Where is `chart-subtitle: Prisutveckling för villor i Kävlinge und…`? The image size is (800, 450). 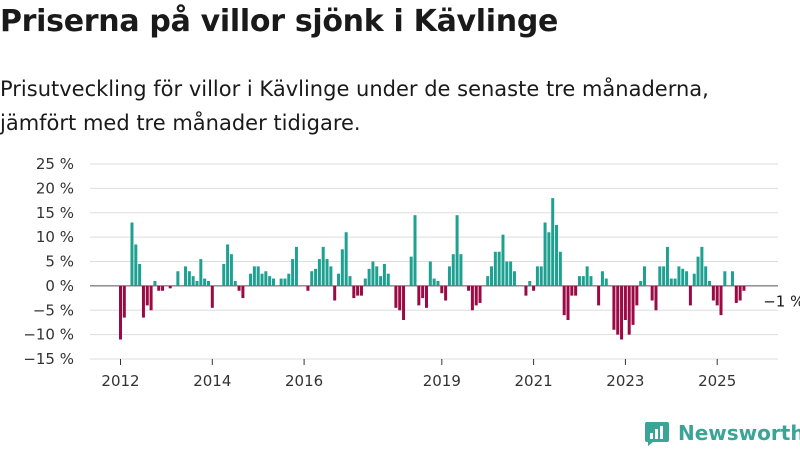 chart-subtitle: Prisutveckling för villor i Kävlinge und… is located at coordinates (354, 106).